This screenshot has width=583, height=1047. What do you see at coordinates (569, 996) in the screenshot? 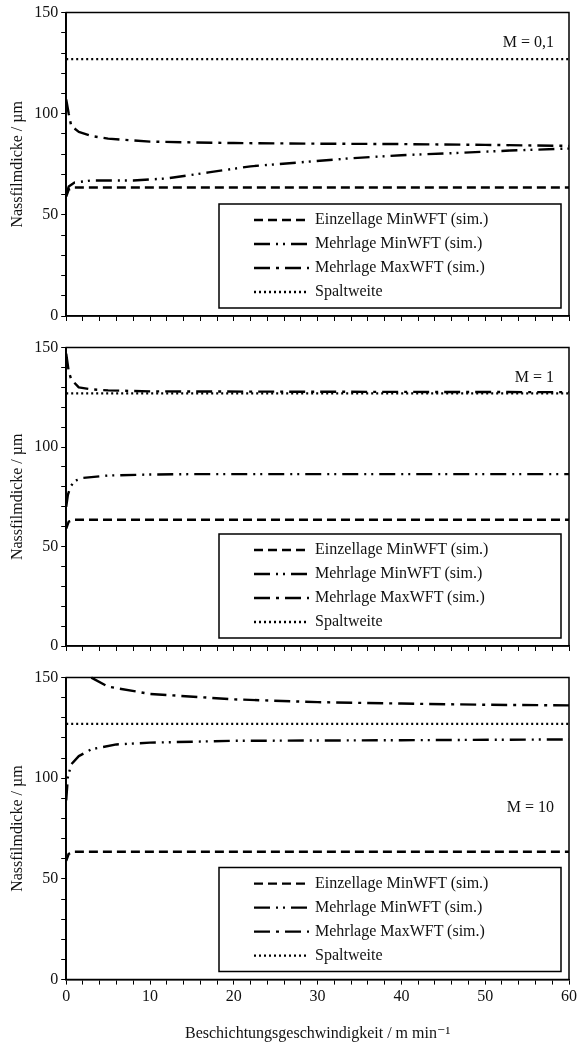
I see `x-tick-label: 60` at bounding box center [569, 996].